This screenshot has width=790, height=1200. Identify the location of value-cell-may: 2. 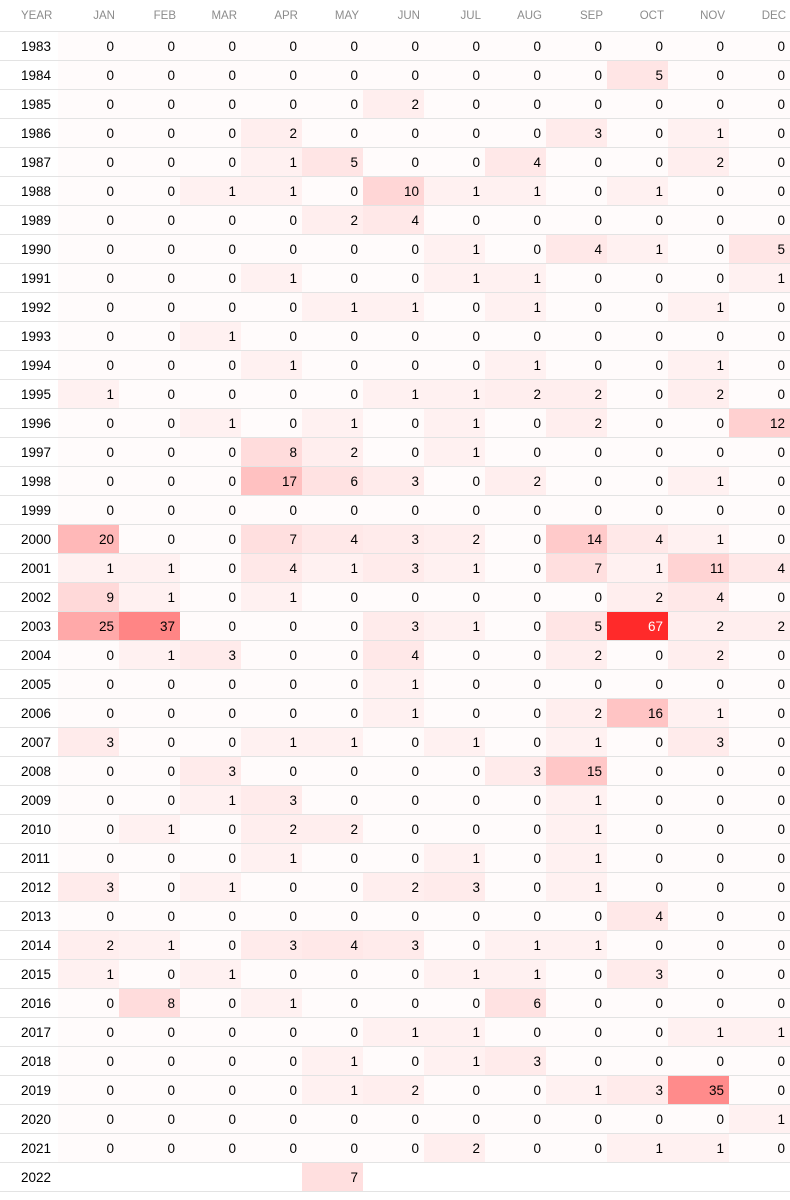
(332, 452).